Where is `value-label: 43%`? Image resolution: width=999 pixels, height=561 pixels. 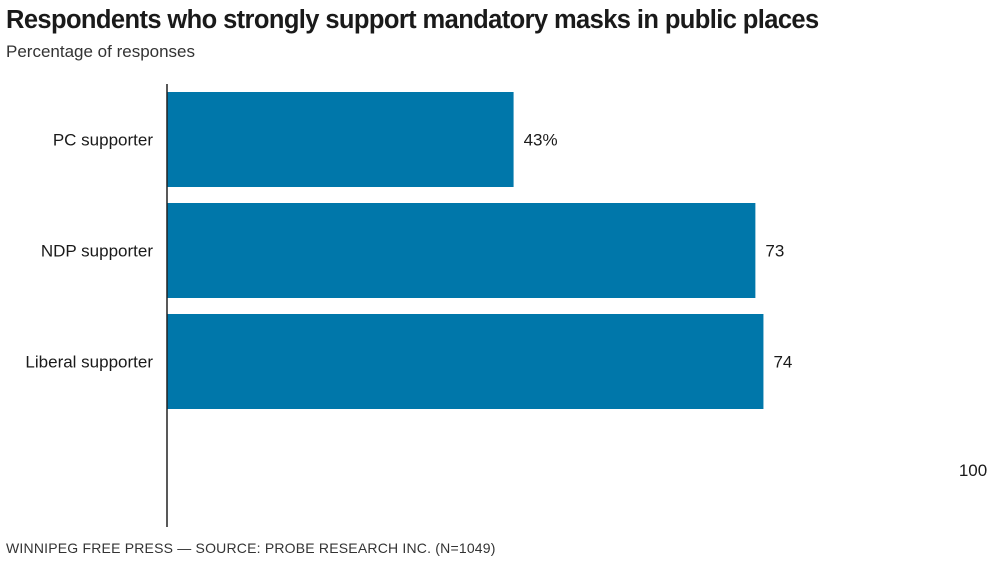
value-label: 43% is located at coordinates (541, 140).